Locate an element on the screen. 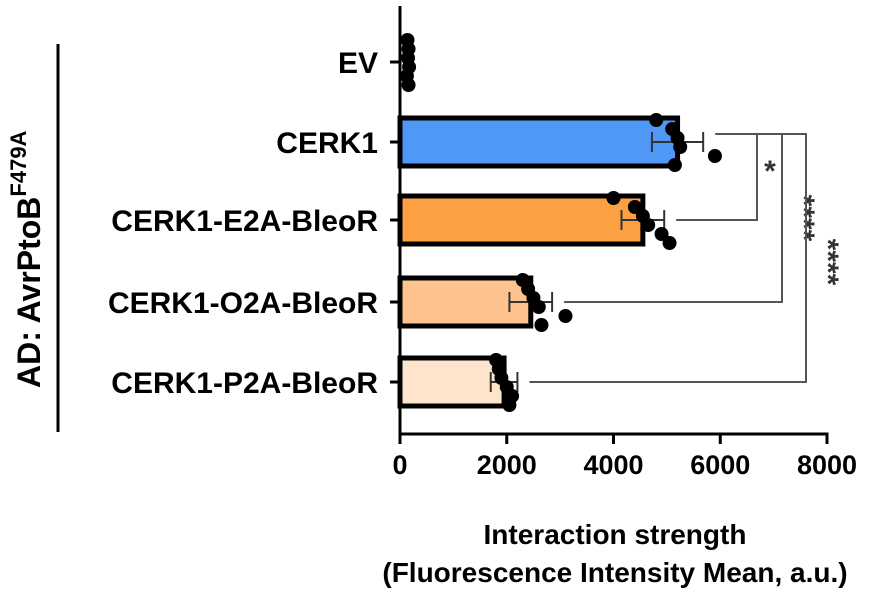 The width and height of the screenshot is (886, 592). group-label-sup: F479A is located at coordinates (18, 163).